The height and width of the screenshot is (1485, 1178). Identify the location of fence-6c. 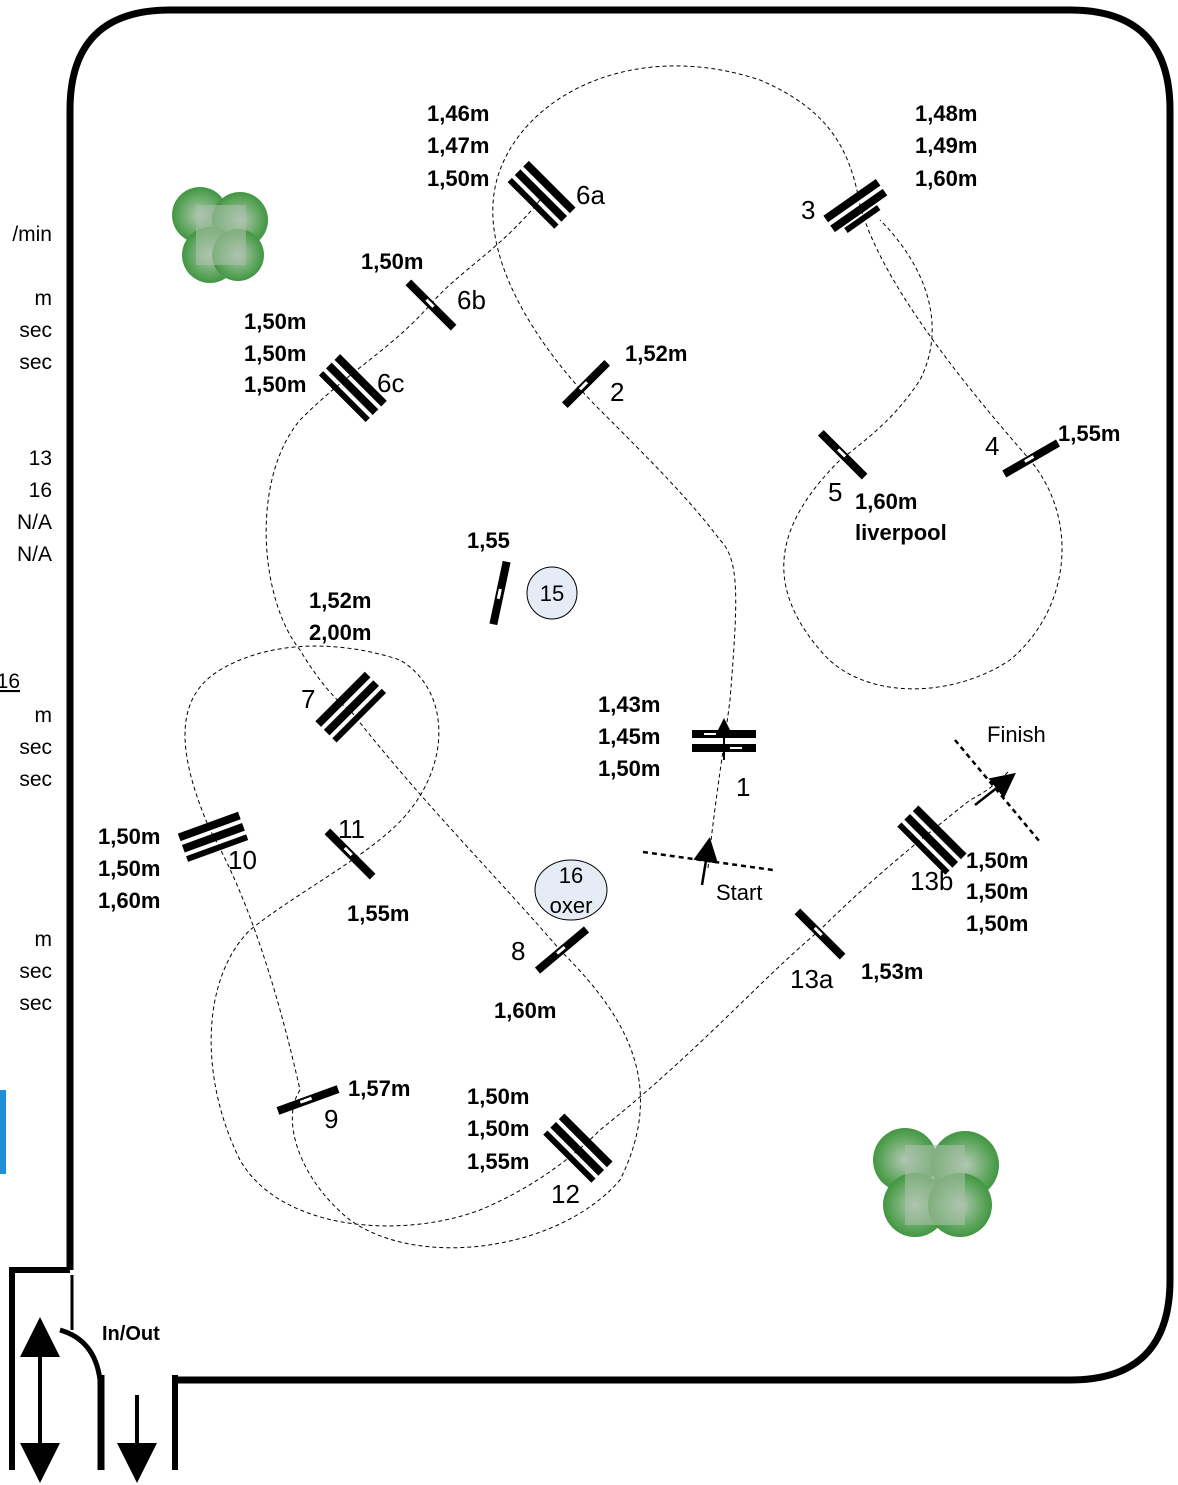
(352, 388).